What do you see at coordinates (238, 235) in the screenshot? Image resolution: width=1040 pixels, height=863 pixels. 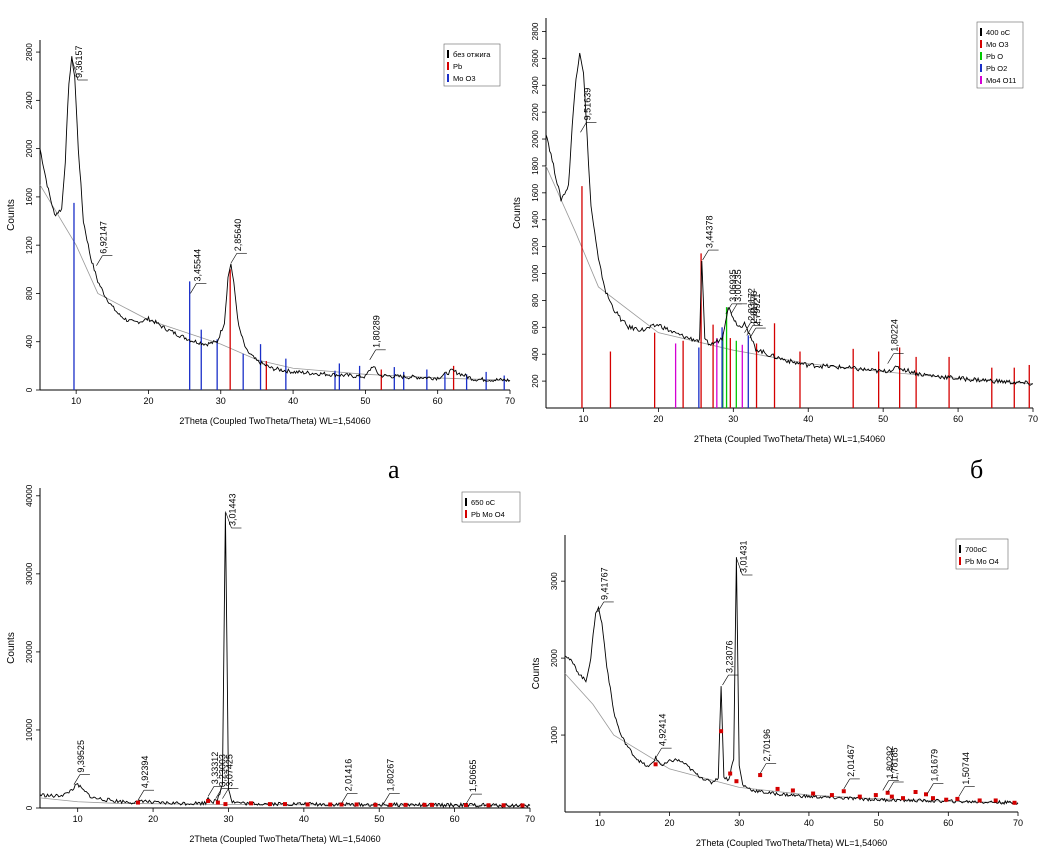 I see `peak-label: 2,85640` at bounding box center [238, 235].